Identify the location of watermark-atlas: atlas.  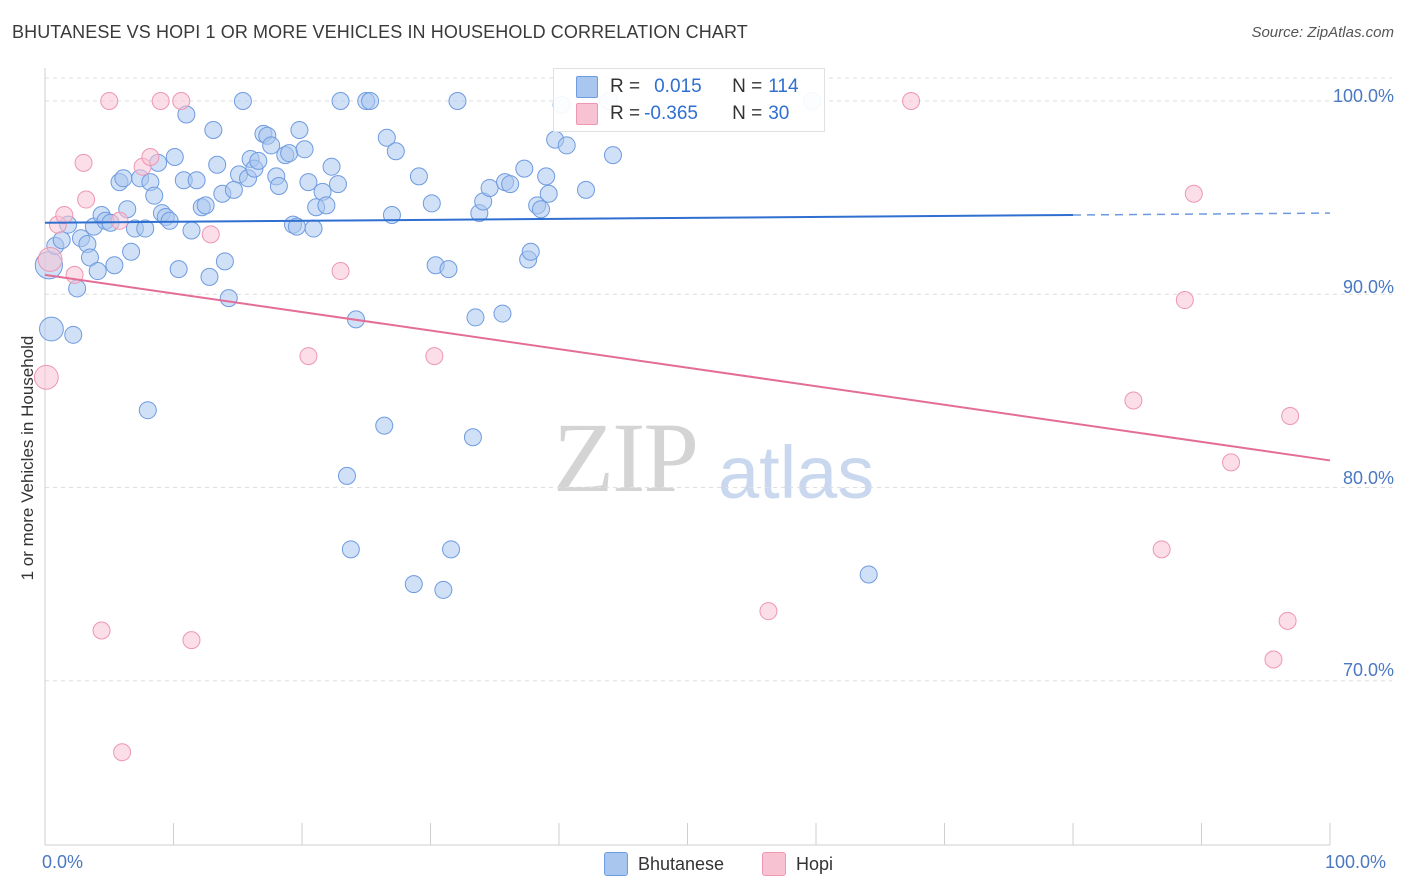
(796, 472).